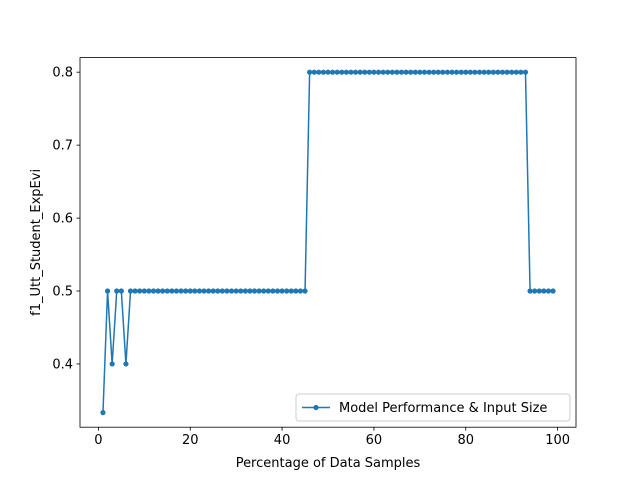 This screenshot has width=640, height=484. I want to click on legend: Model Performance & Input Size, so click(433, 407).